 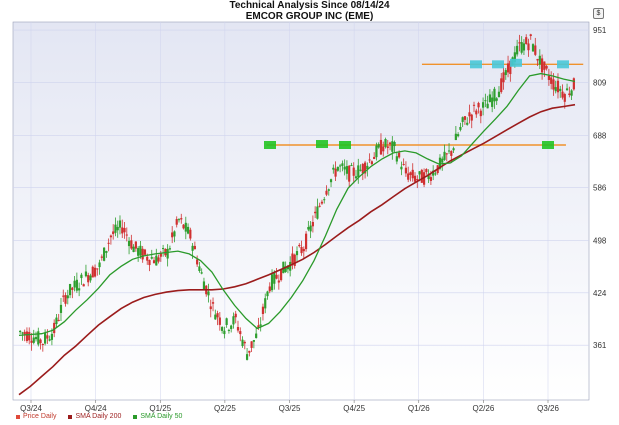 I want to click on legend-item-price: Price Daily, so click(x=36, y=416).